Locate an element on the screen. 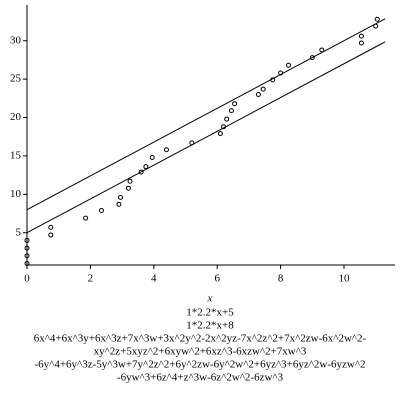  x-tick-label: 0 is located at coordinates (27, 279).